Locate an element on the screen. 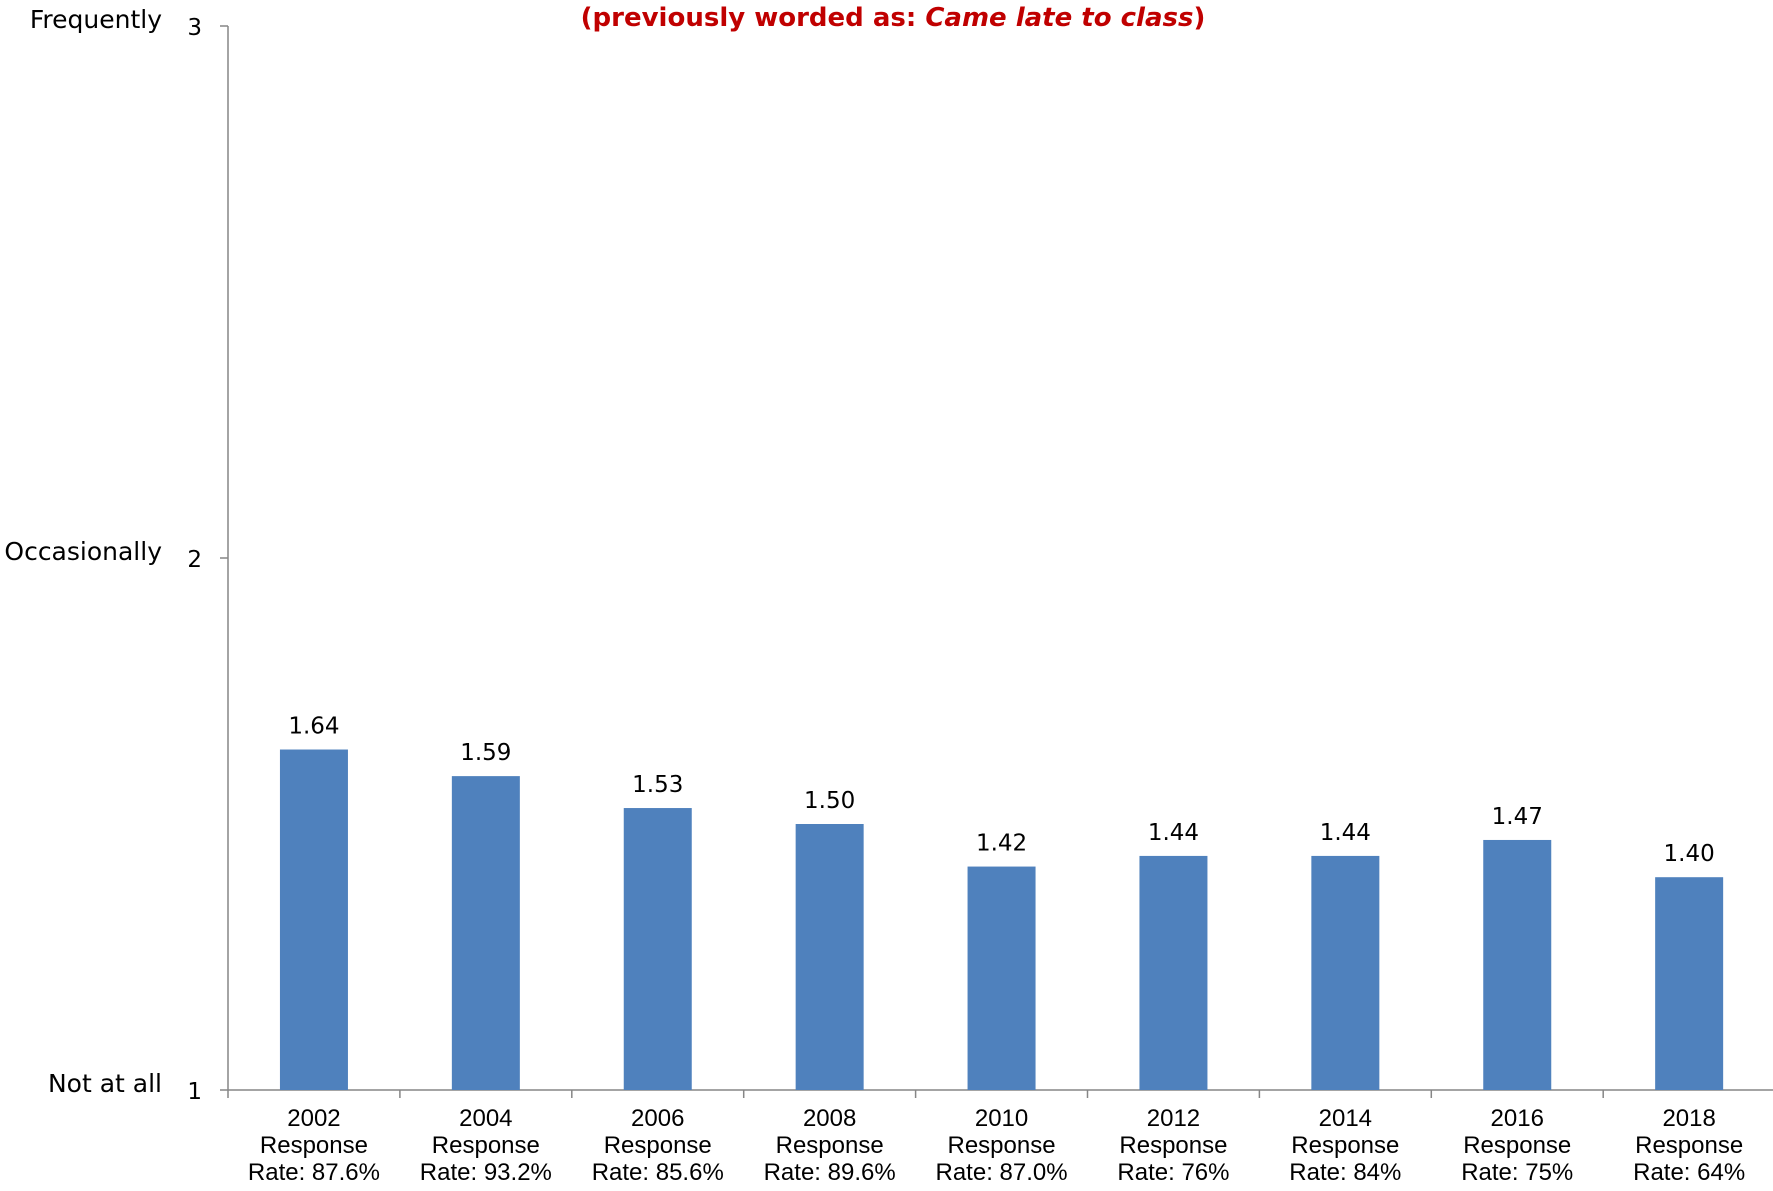  x-category-label-line: Rate: 89.6% is located at coordinates (830, 1172).